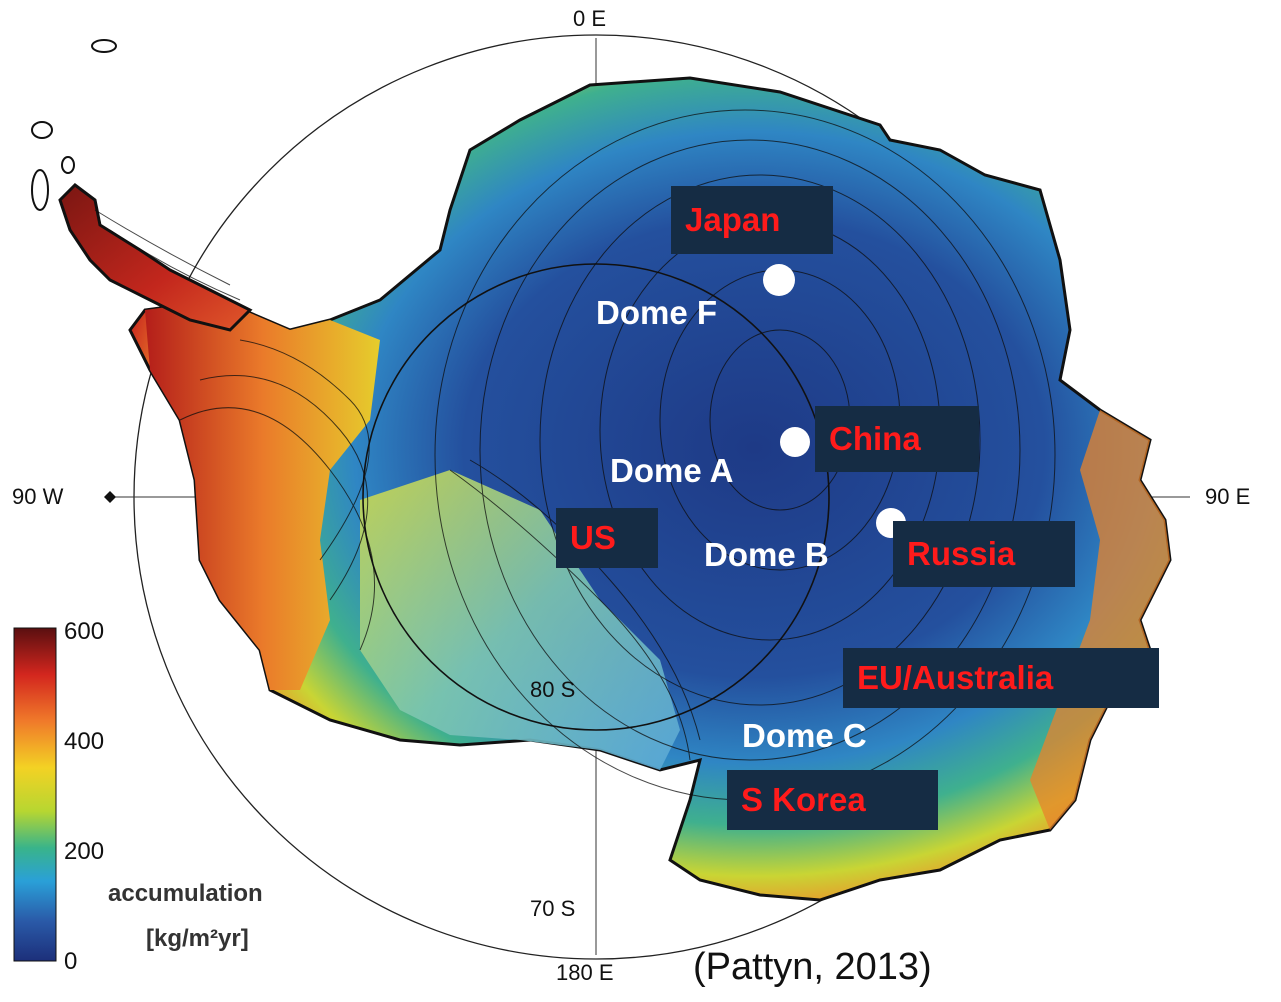 The width and height of the screenshot is (1281, 1002). I want to click on latitude-label-70s: 70 S, so click(553, 908).